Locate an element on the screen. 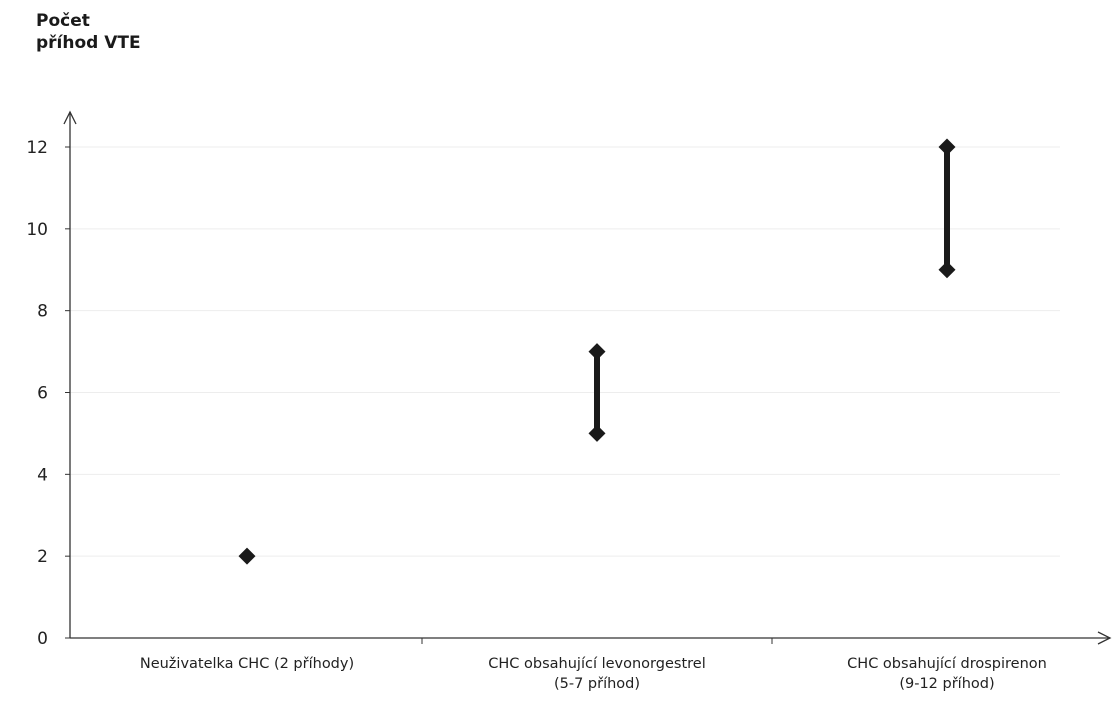  y-axis-title-line-1: Počet is located at coordinates (63, 21).